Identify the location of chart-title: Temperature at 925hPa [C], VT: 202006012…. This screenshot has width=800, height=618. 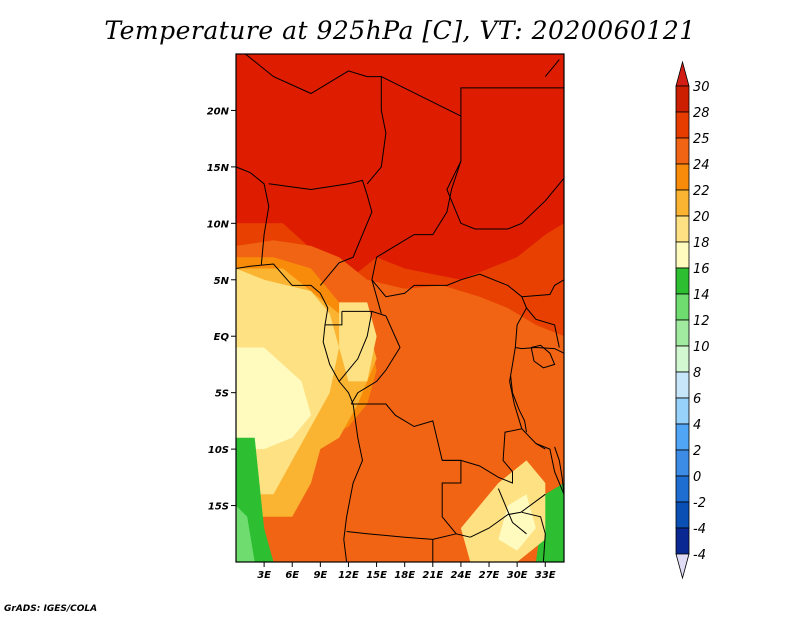
(400, 30).